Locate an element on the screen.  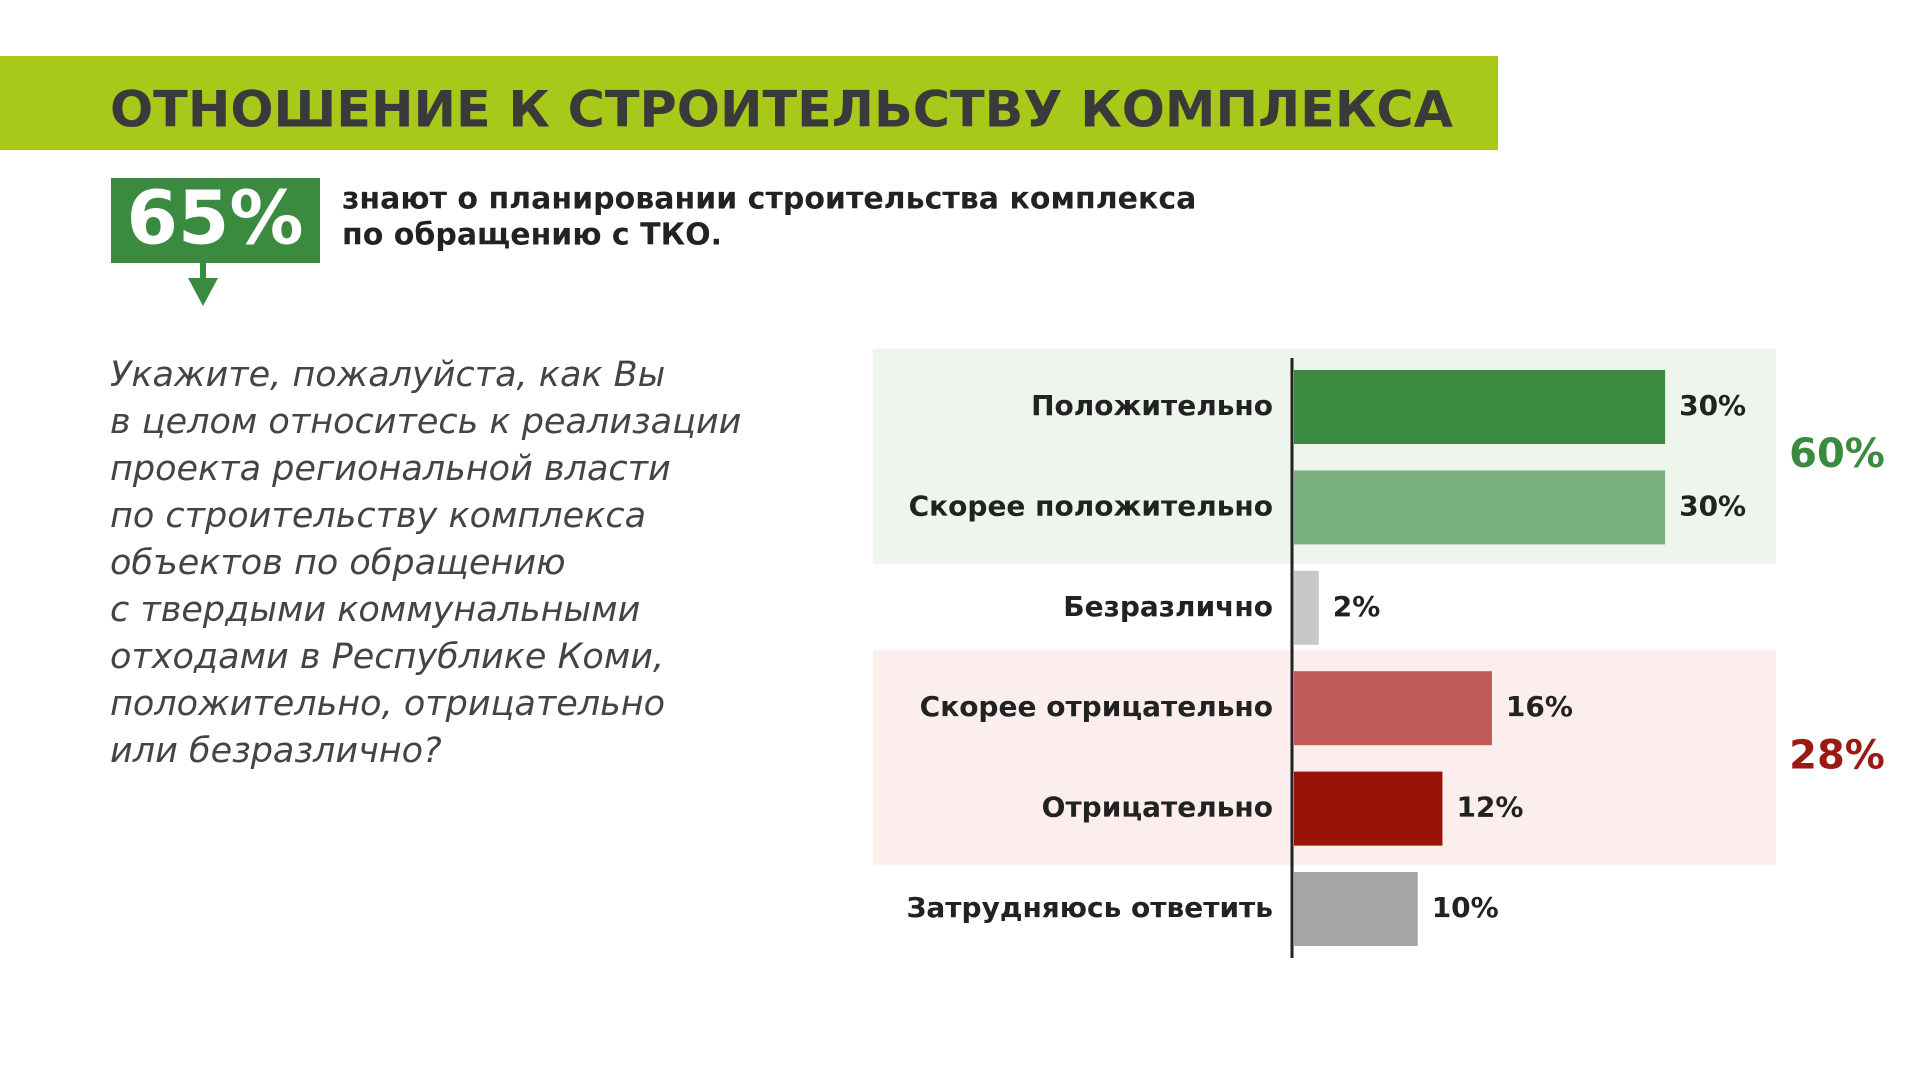
category-label: Скорее положительно is located at coordinates (1091, 505).